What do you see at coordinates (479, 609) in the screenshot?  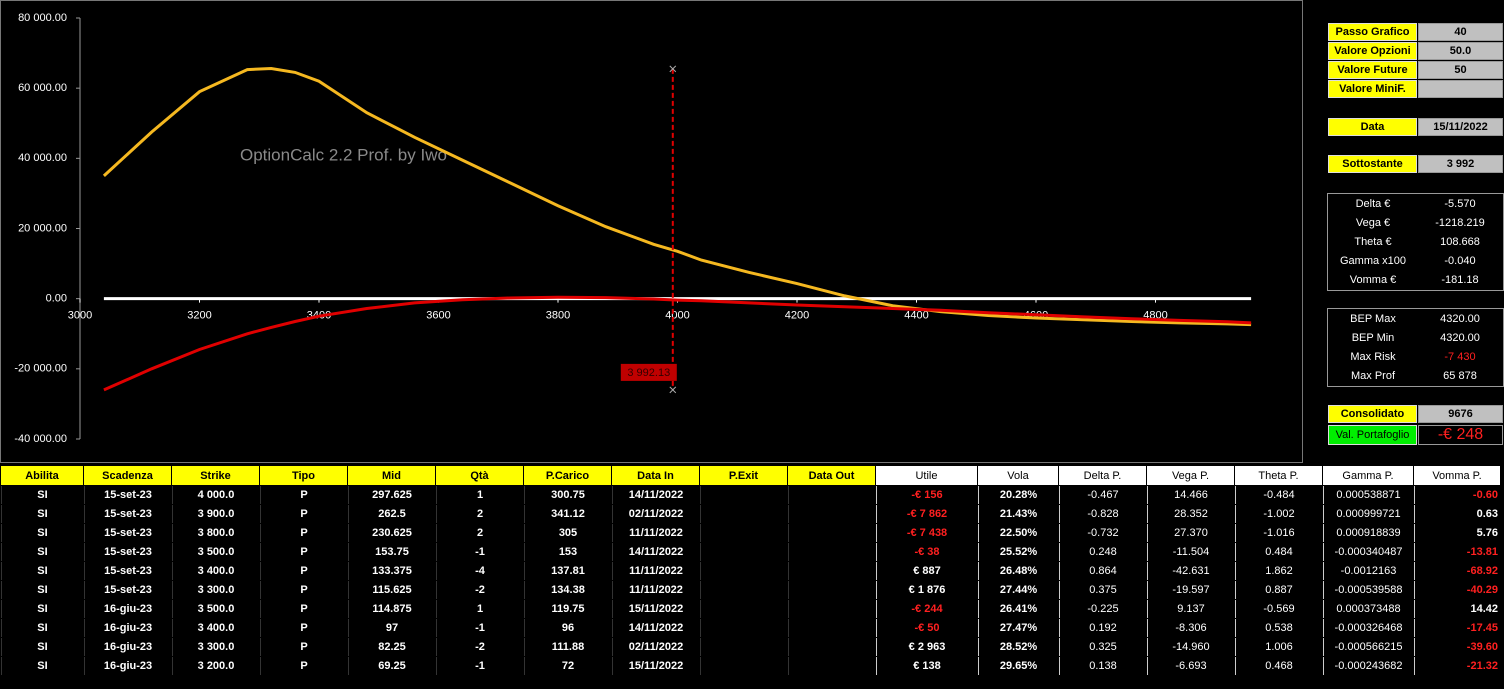 I see `table-cell: 1` at bounding box center [479, 609].